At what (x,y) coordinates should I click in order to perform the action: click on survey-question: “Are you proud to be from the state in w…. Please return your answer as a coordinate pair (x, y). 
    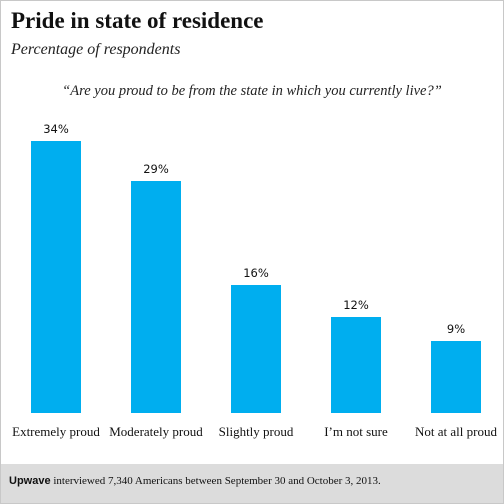
    Looking at the image, I should click on (252, 91).